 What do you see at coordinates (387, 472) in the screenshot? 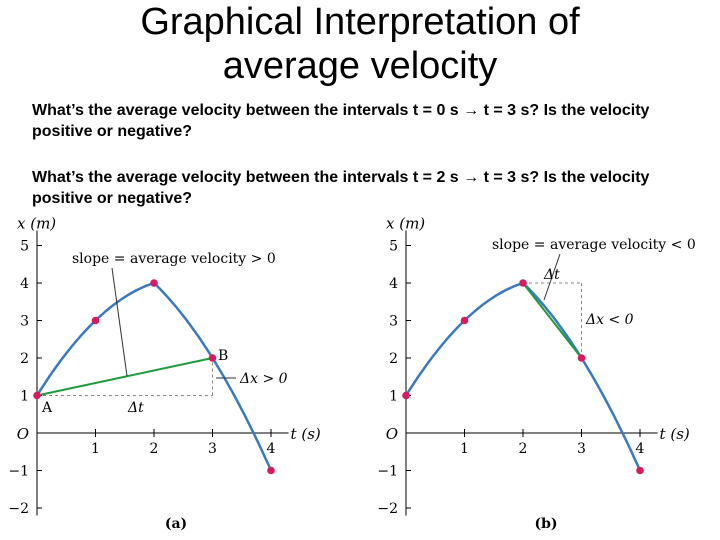
I see `p2-y-tick-label: −1` at bounding box center [387, 472].